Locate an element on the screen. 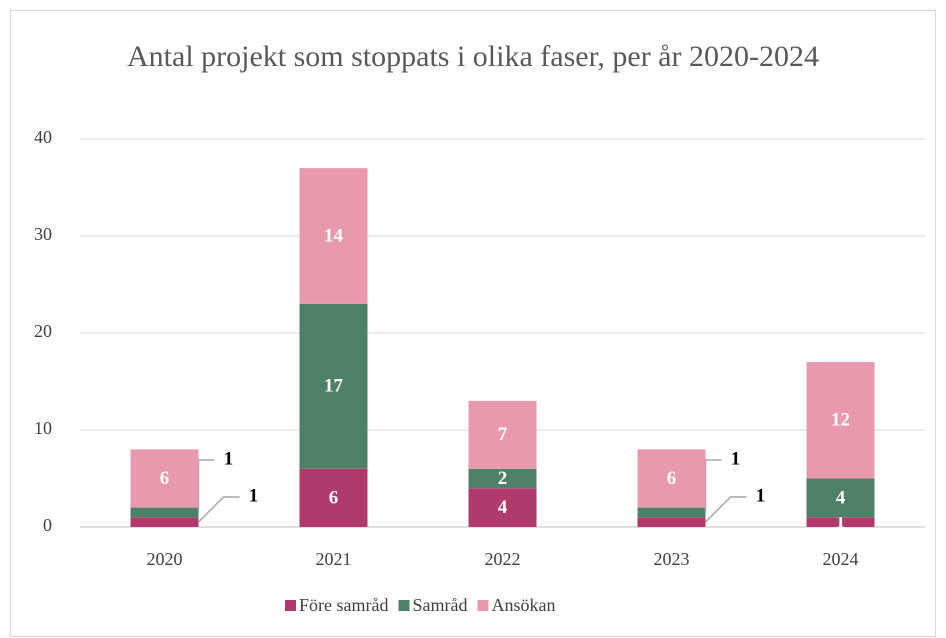 This screenshot has height=638, width=946. data-label: 2 is located at coordinates (503, 478).